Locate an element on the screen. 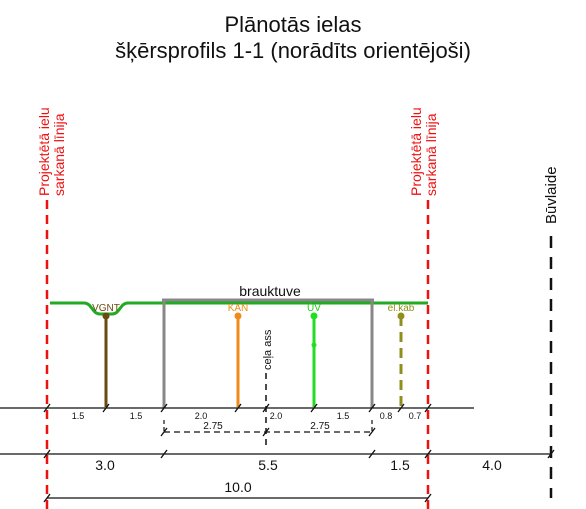 This screenshot has height=509, width=586. utility-midpoint-uv is located at coordinates (314, 345).